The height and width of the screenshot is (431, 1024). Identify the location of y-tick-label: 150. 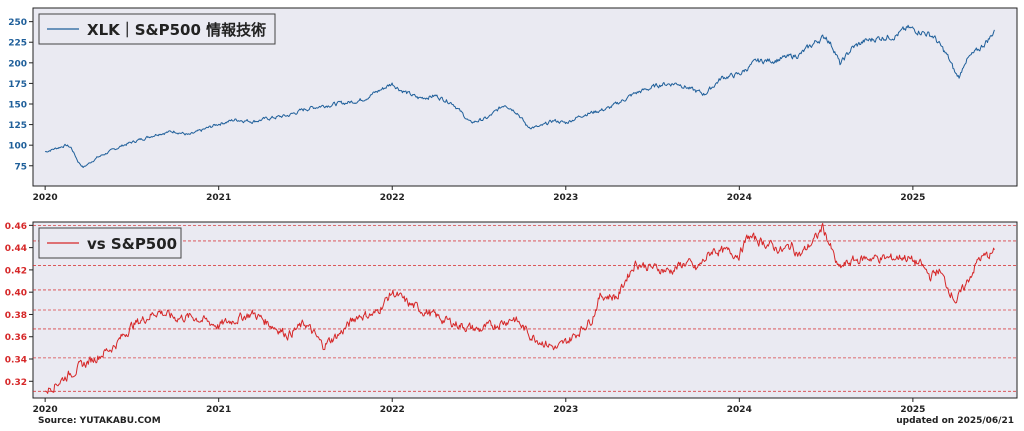
(17, 106).